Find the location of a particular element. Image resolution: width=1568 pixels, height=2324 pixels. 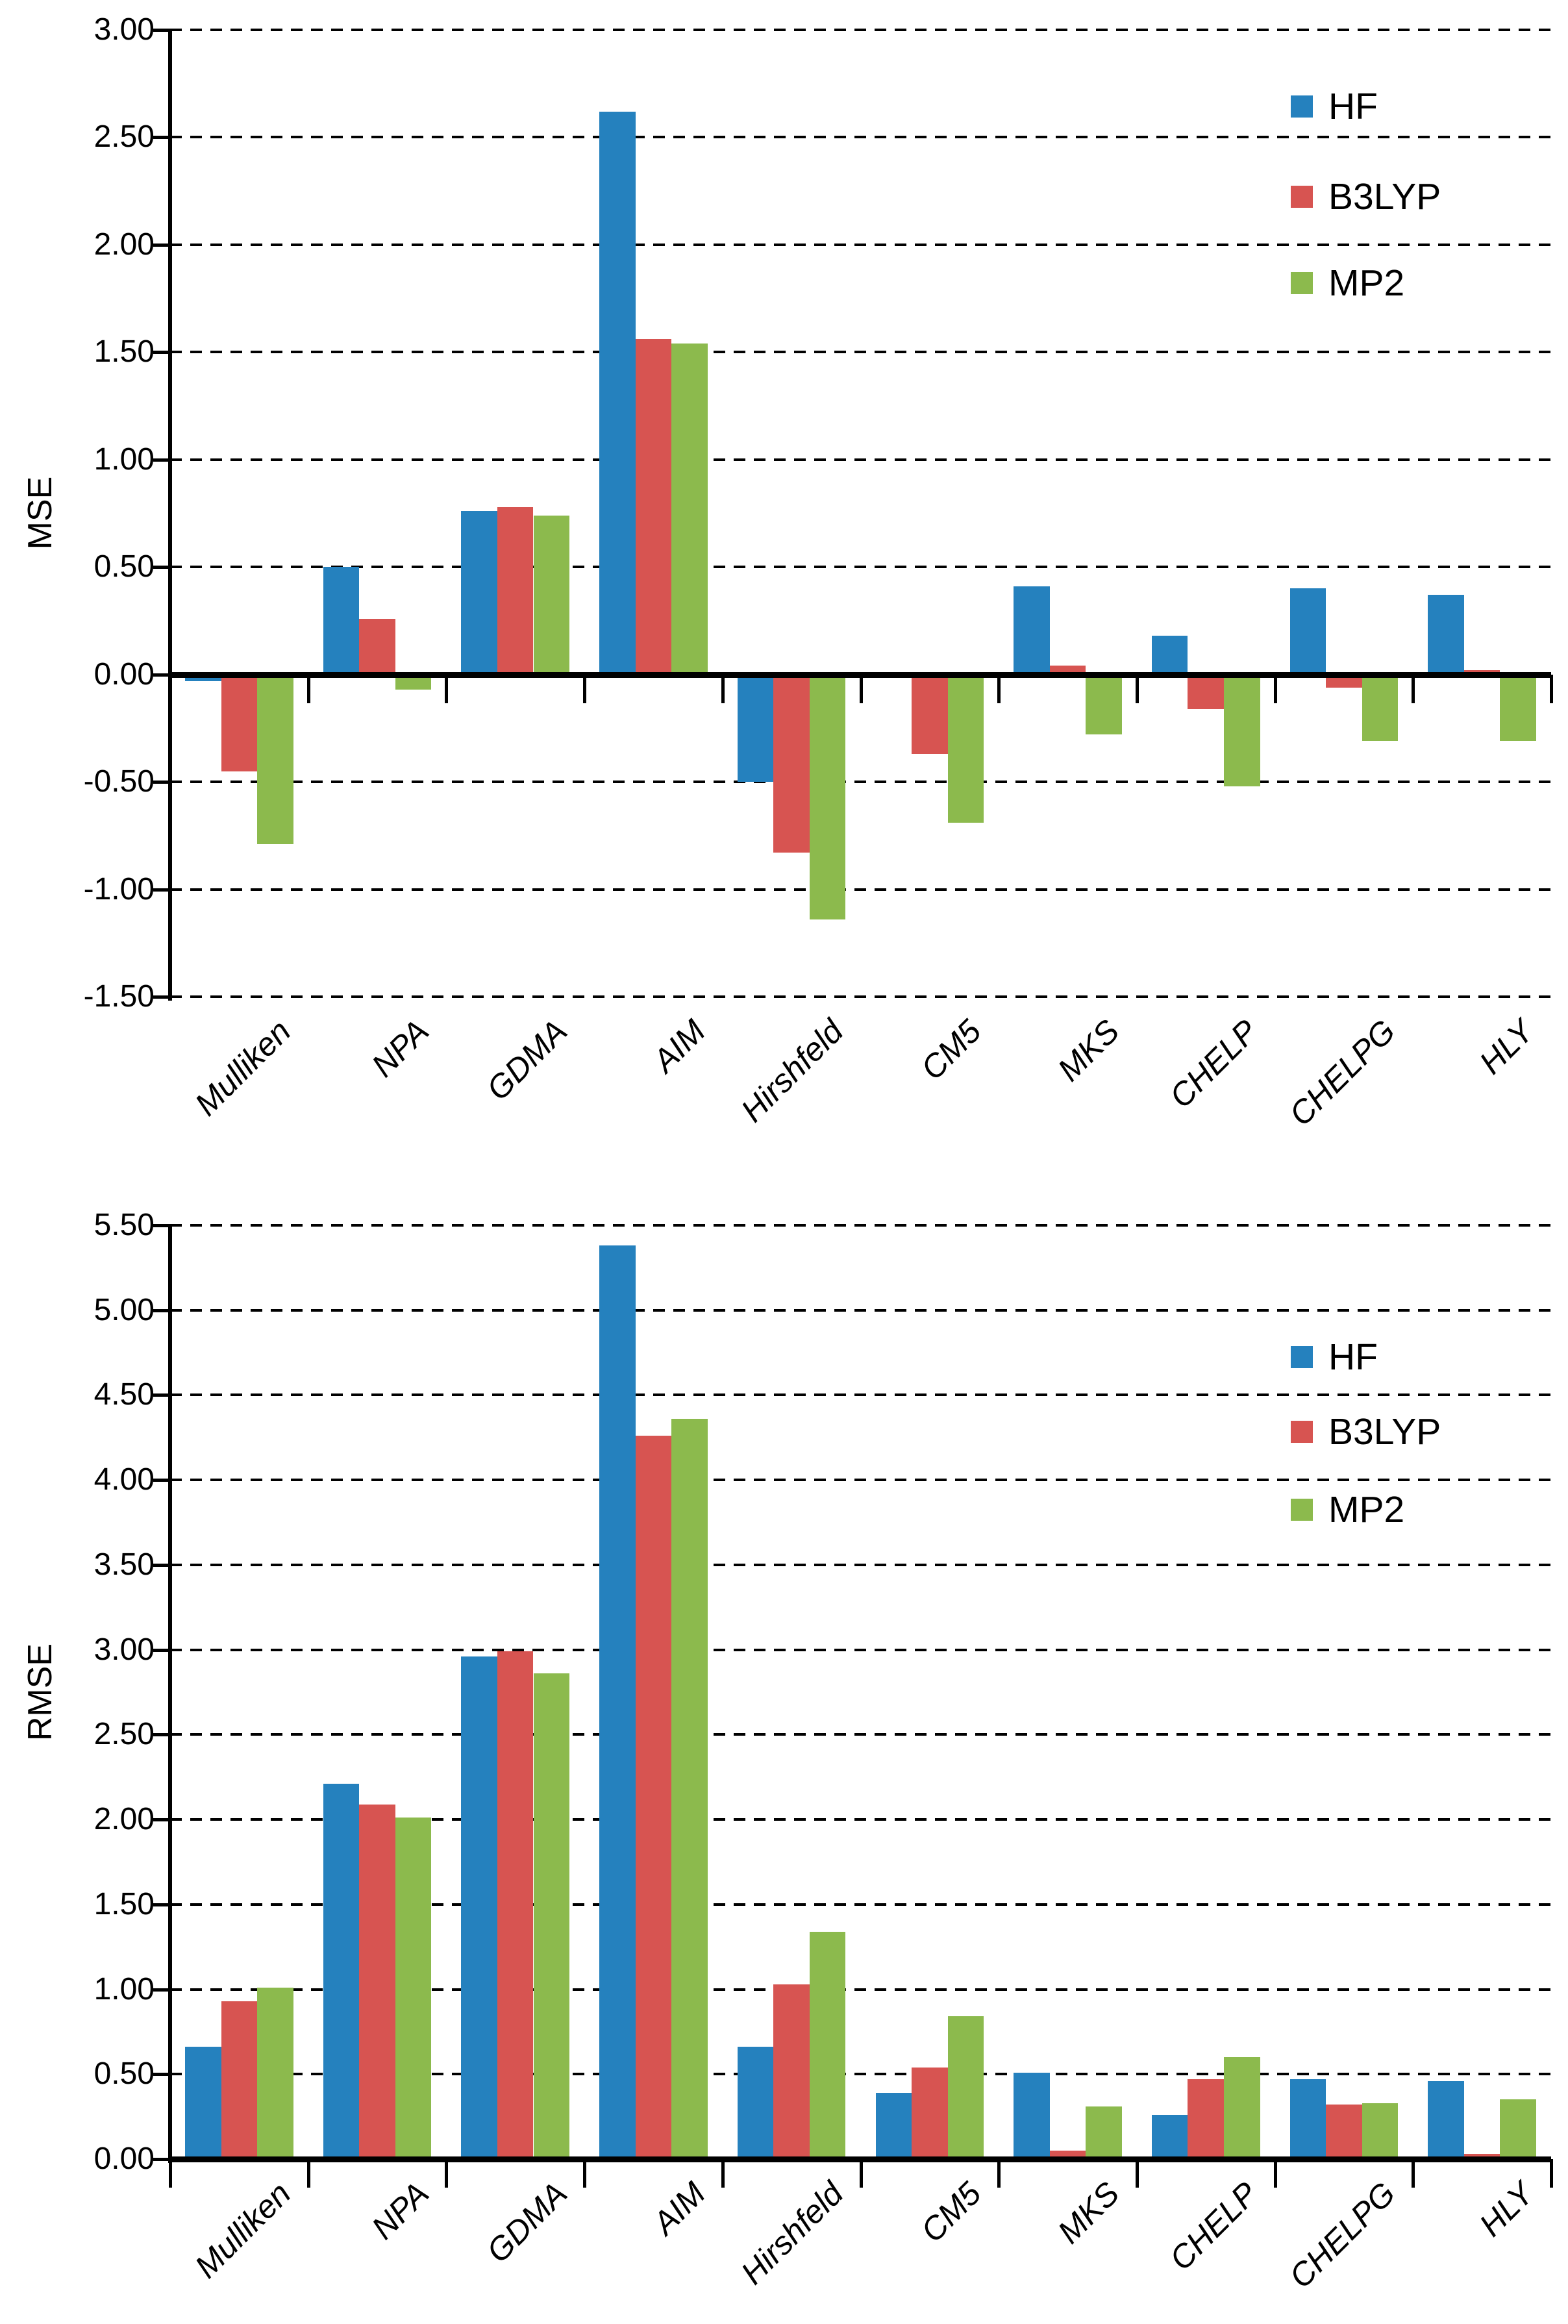

bar-mse-Hirshfeld-B3LYP is located at coordinates (791, 764).